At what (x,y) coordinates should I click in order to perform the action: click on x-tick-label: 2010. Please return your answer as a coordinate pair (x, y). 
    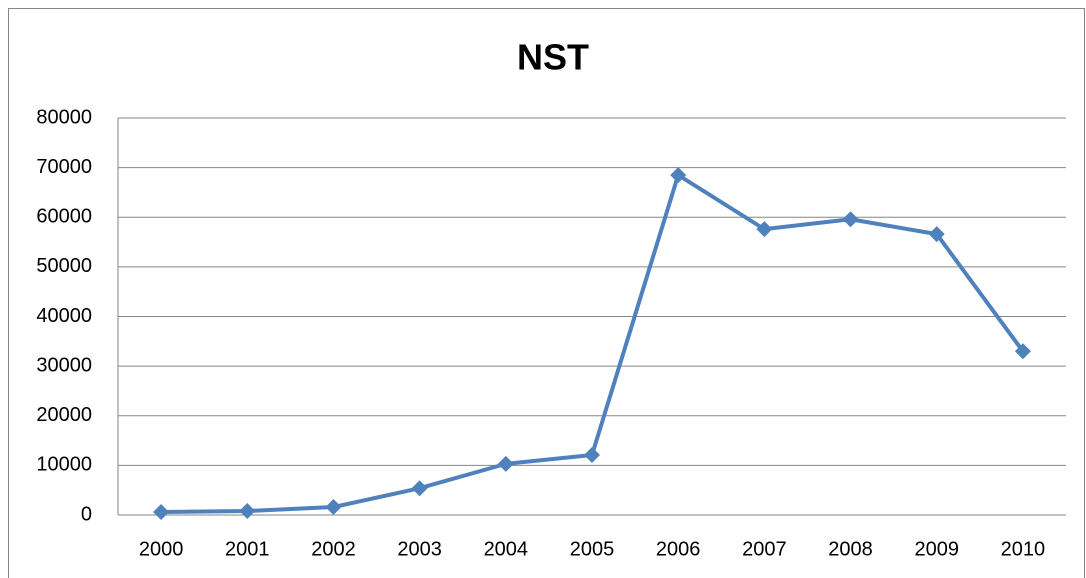
    Looking at the image, I should click on (1023, 549).